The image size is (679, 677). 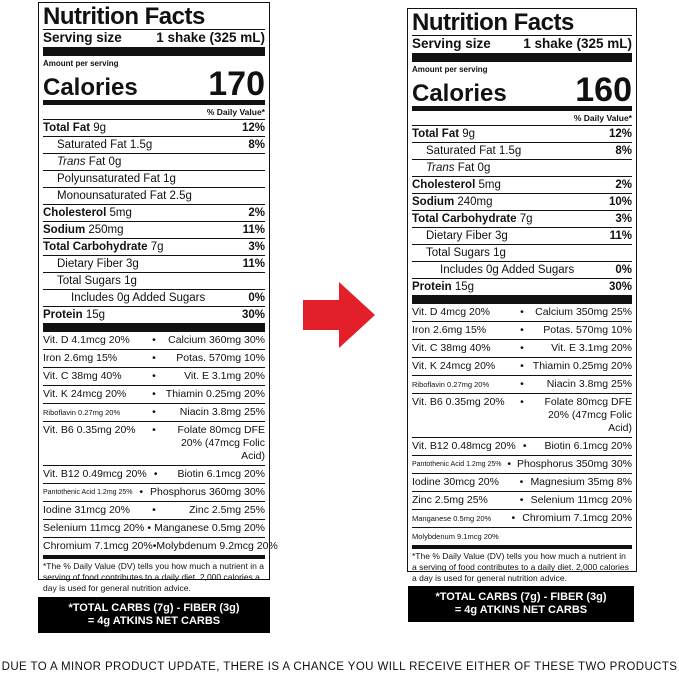 I want to click on nutrient-row: Polyunsaturated Fat 1g, so click(x=154, y=178).